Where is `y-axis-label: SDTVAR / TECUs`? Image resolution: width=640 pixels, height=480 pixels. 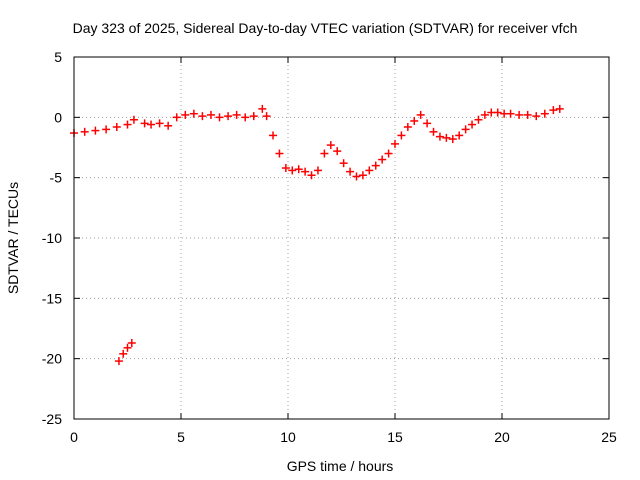
y-axis-label: SDTVAR / TECUs is located at coordinates (13, 238).